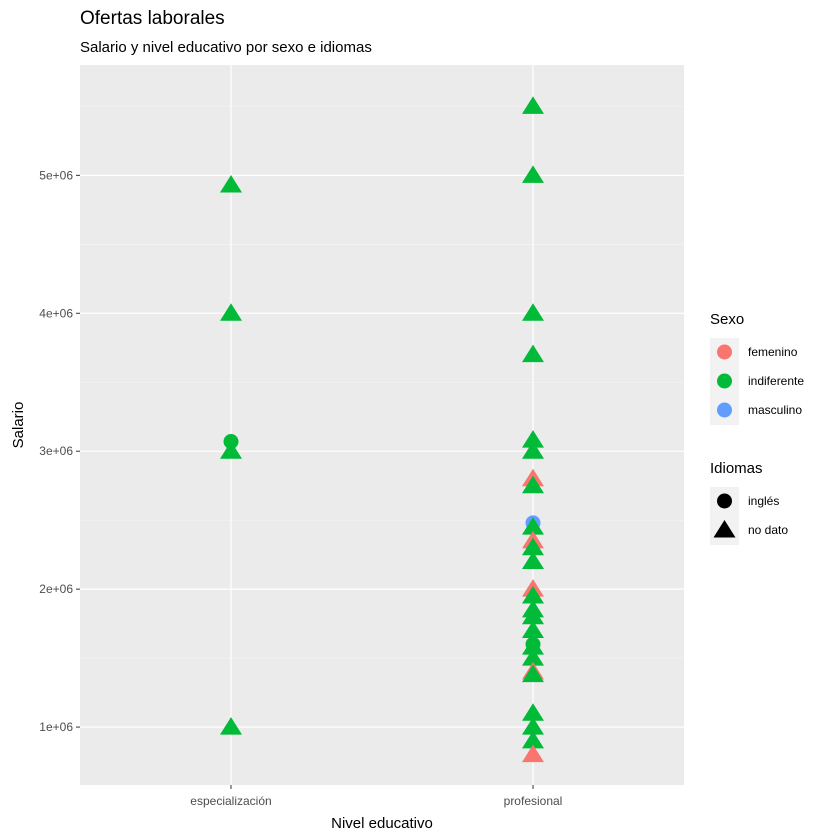  I want to click on legend-idiomas-title: Idiomas, so click(736, 468).